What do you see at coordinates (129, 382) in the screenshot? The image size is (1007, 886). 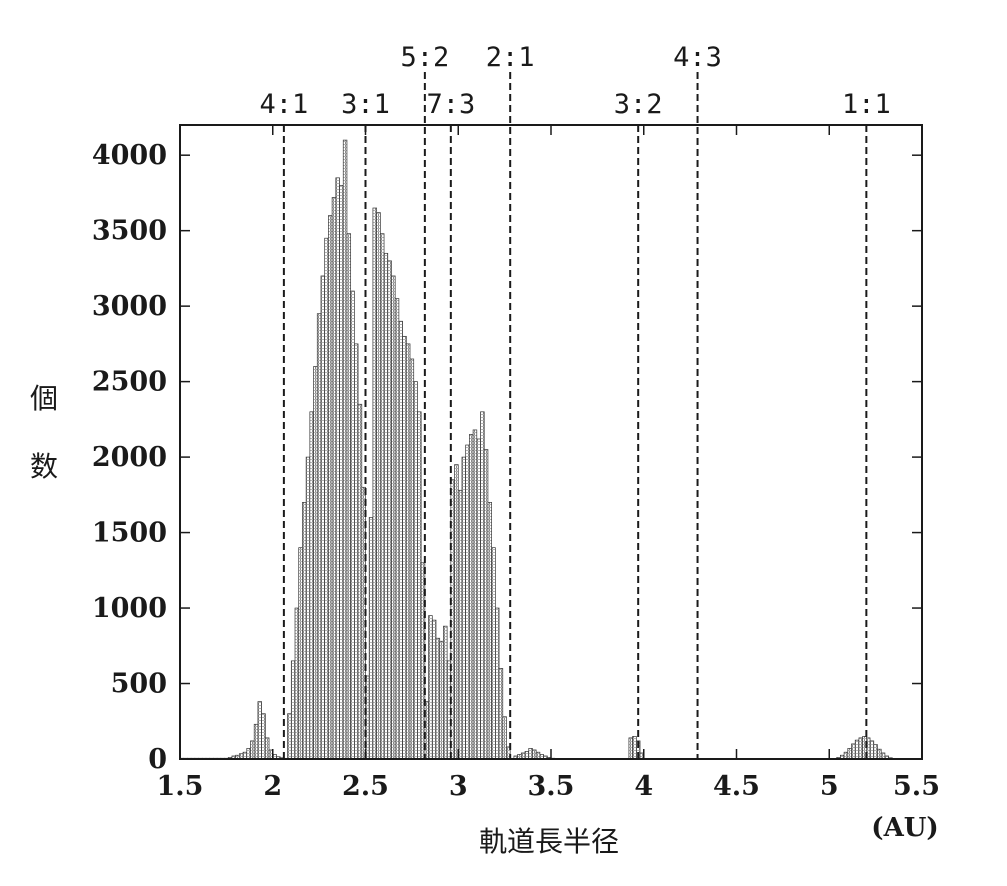 I see `y-tick-label: 2500` at bounding box center [129, 382].